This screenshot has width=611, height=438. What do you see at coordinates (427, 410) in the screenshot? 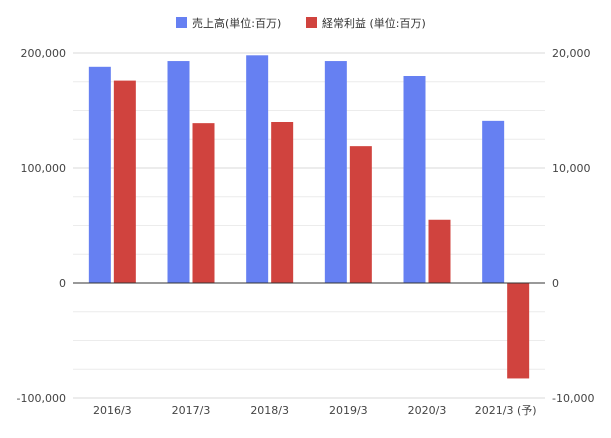
I see `x-tick-label: 2020/3` at bounding box center [427, 410].